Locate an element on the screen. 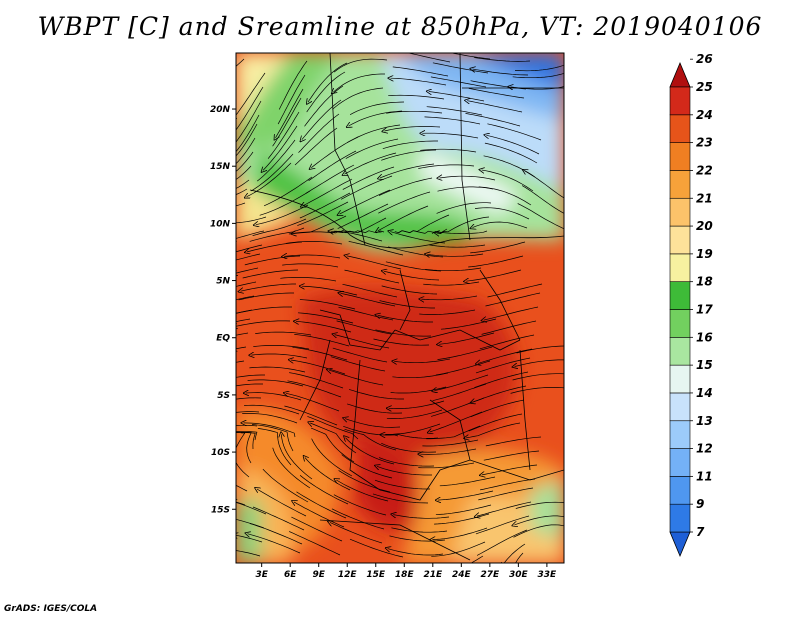 The image size is (800, 618). lat-tick-label: 10S is located at coordinates (220, 453).